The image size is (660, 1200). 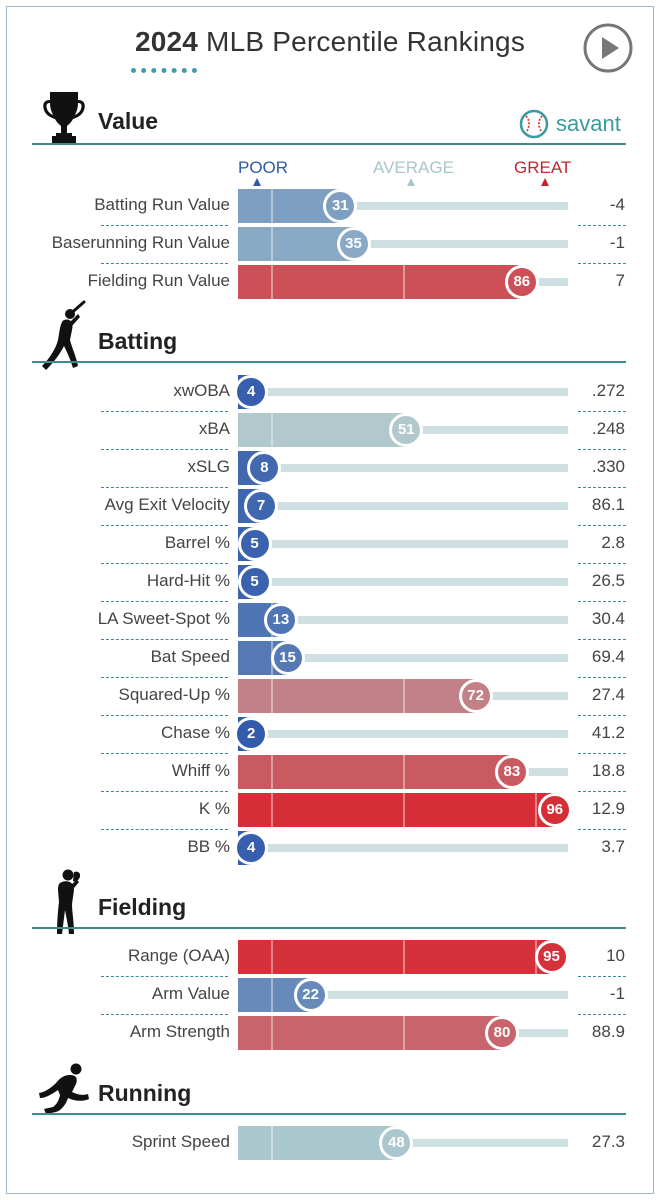 I want to click on percentile-circle: 86, so click(x=521, y=282).